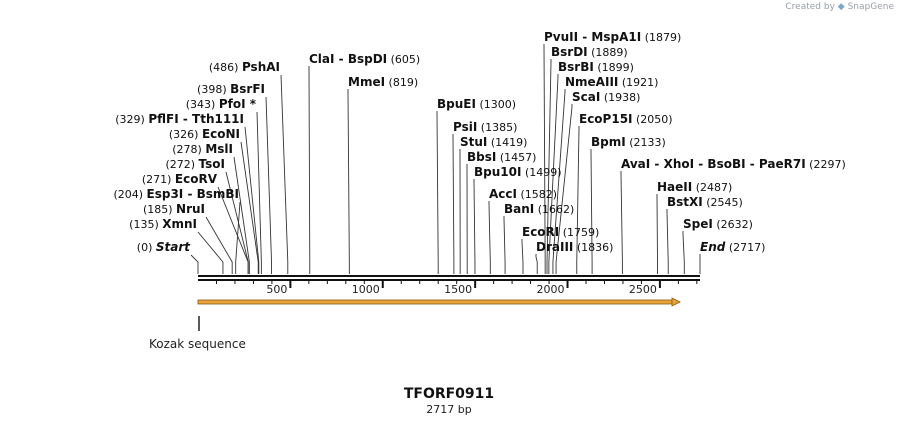 The height and width of the screenshot is (426, 898). Describe the element at coordinates (465, 127) in the screenshot. I see `site-psii-name: PsiI` at that location.